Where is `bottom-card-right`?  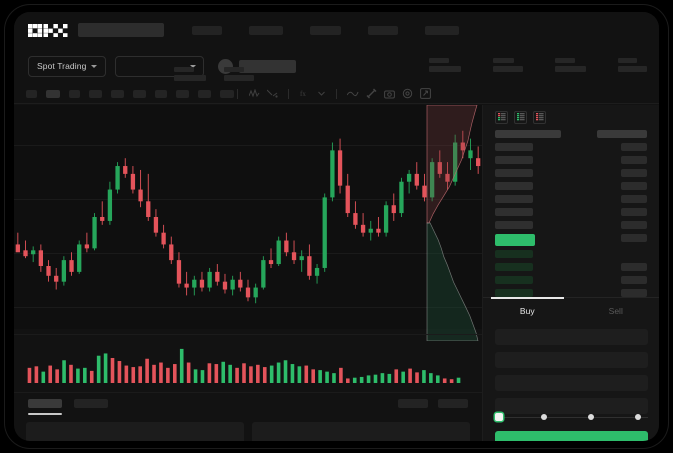 bottom-card-right is located at coordinates (361, 431).